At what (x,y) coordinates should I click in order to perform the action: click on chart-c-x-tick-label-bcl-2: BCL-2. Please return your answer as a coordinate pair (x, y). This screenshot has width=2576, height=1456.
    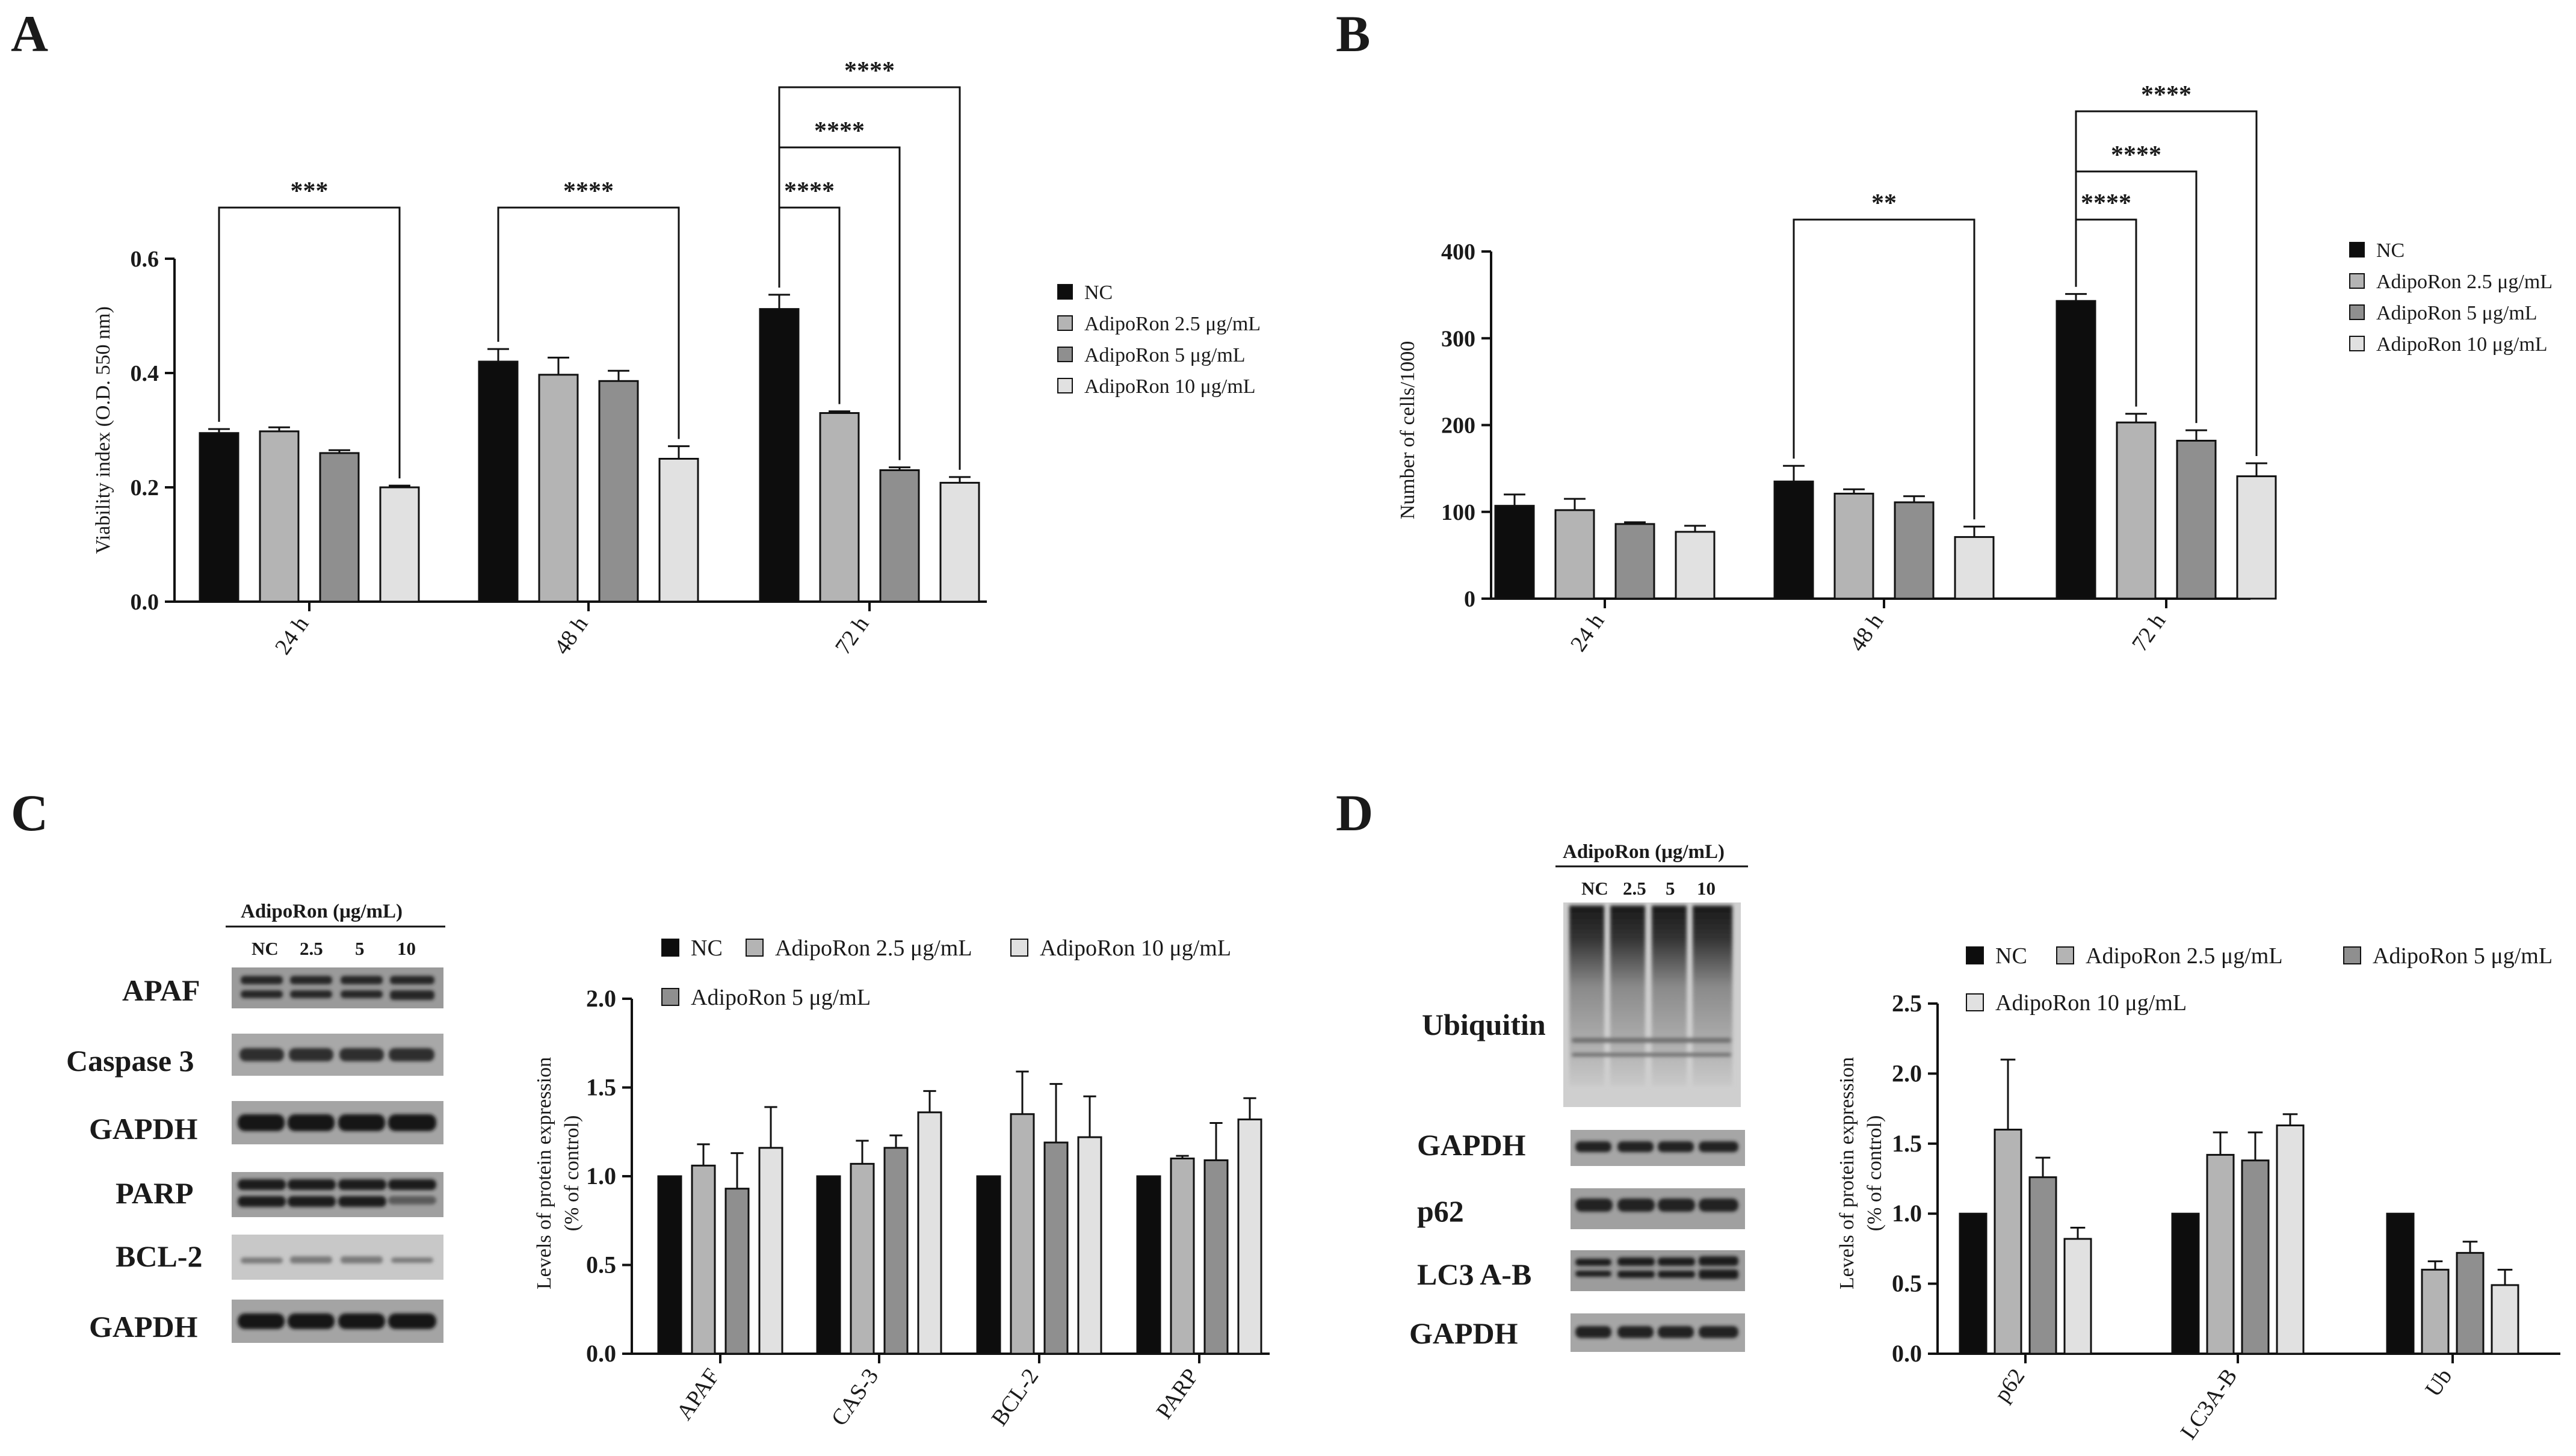
    Looking at the image, I should click on (1014, 1398).